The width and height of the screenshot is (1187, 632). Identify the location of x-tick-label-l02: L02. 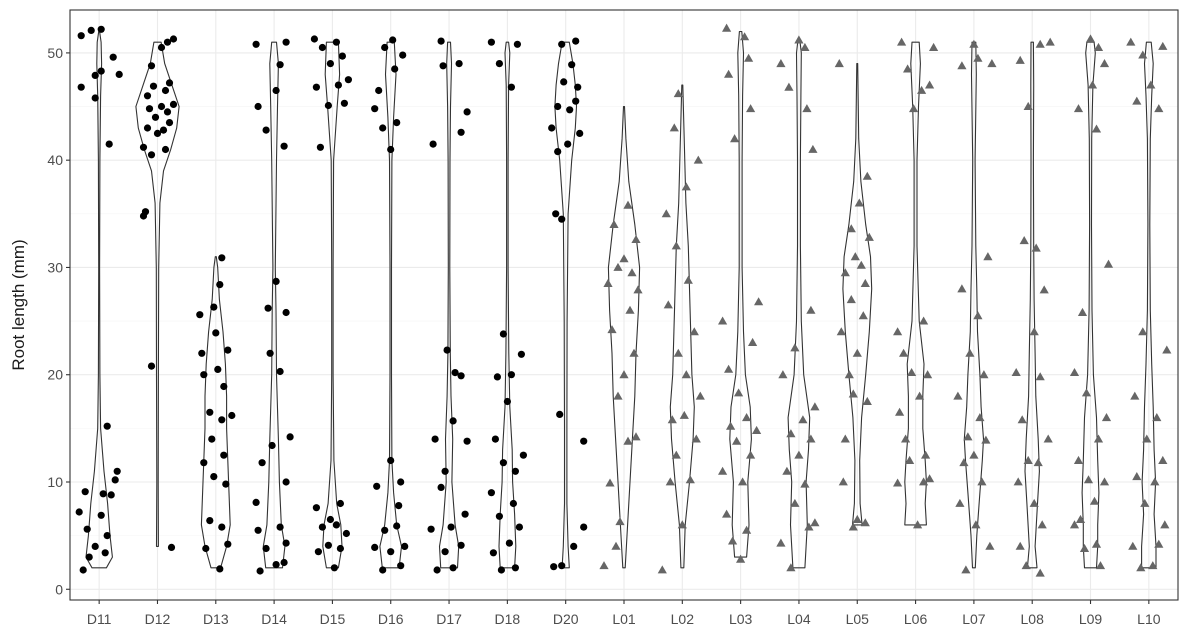
(683, 619).